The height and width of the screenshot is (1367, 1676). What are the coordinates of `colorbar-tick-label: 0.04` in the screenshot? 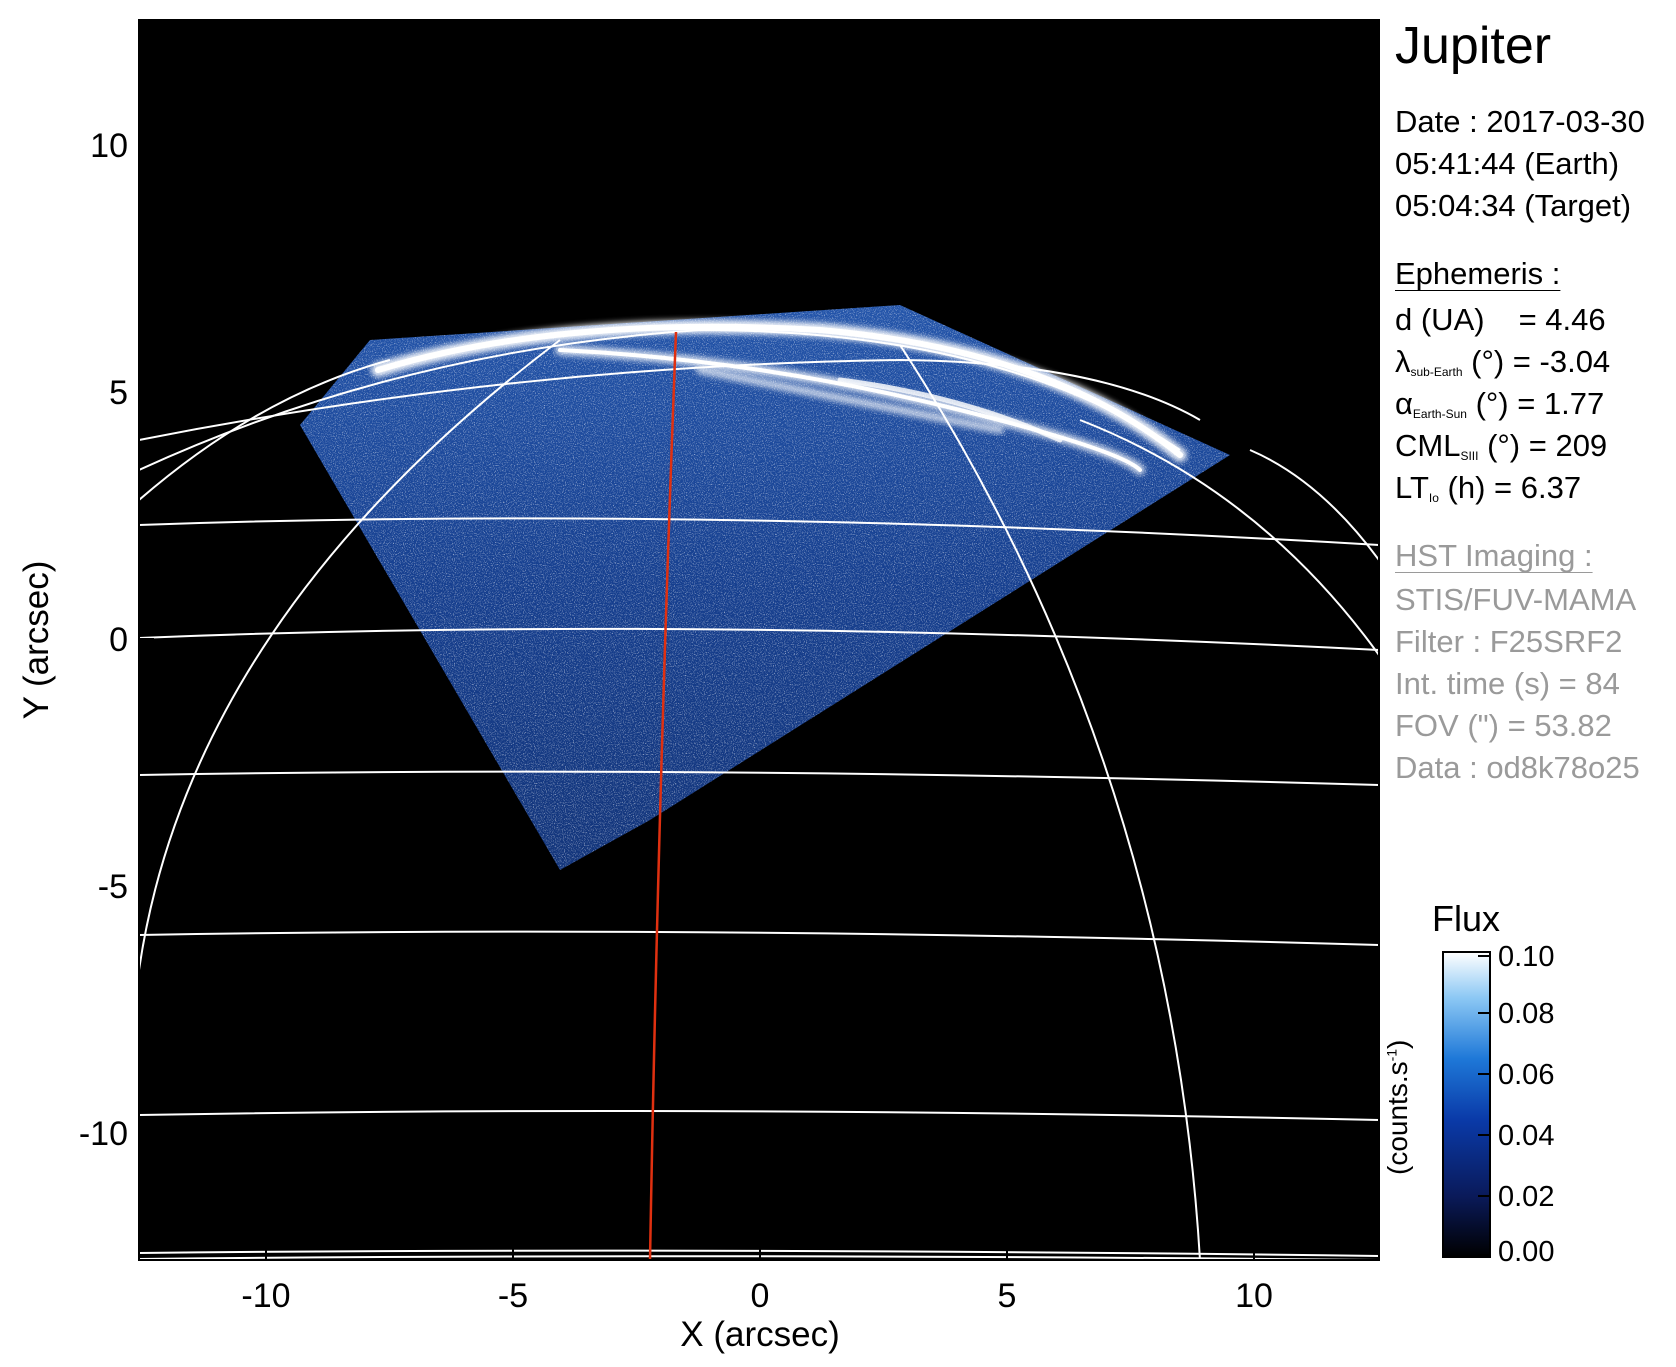 It's located at (1526, 1136).